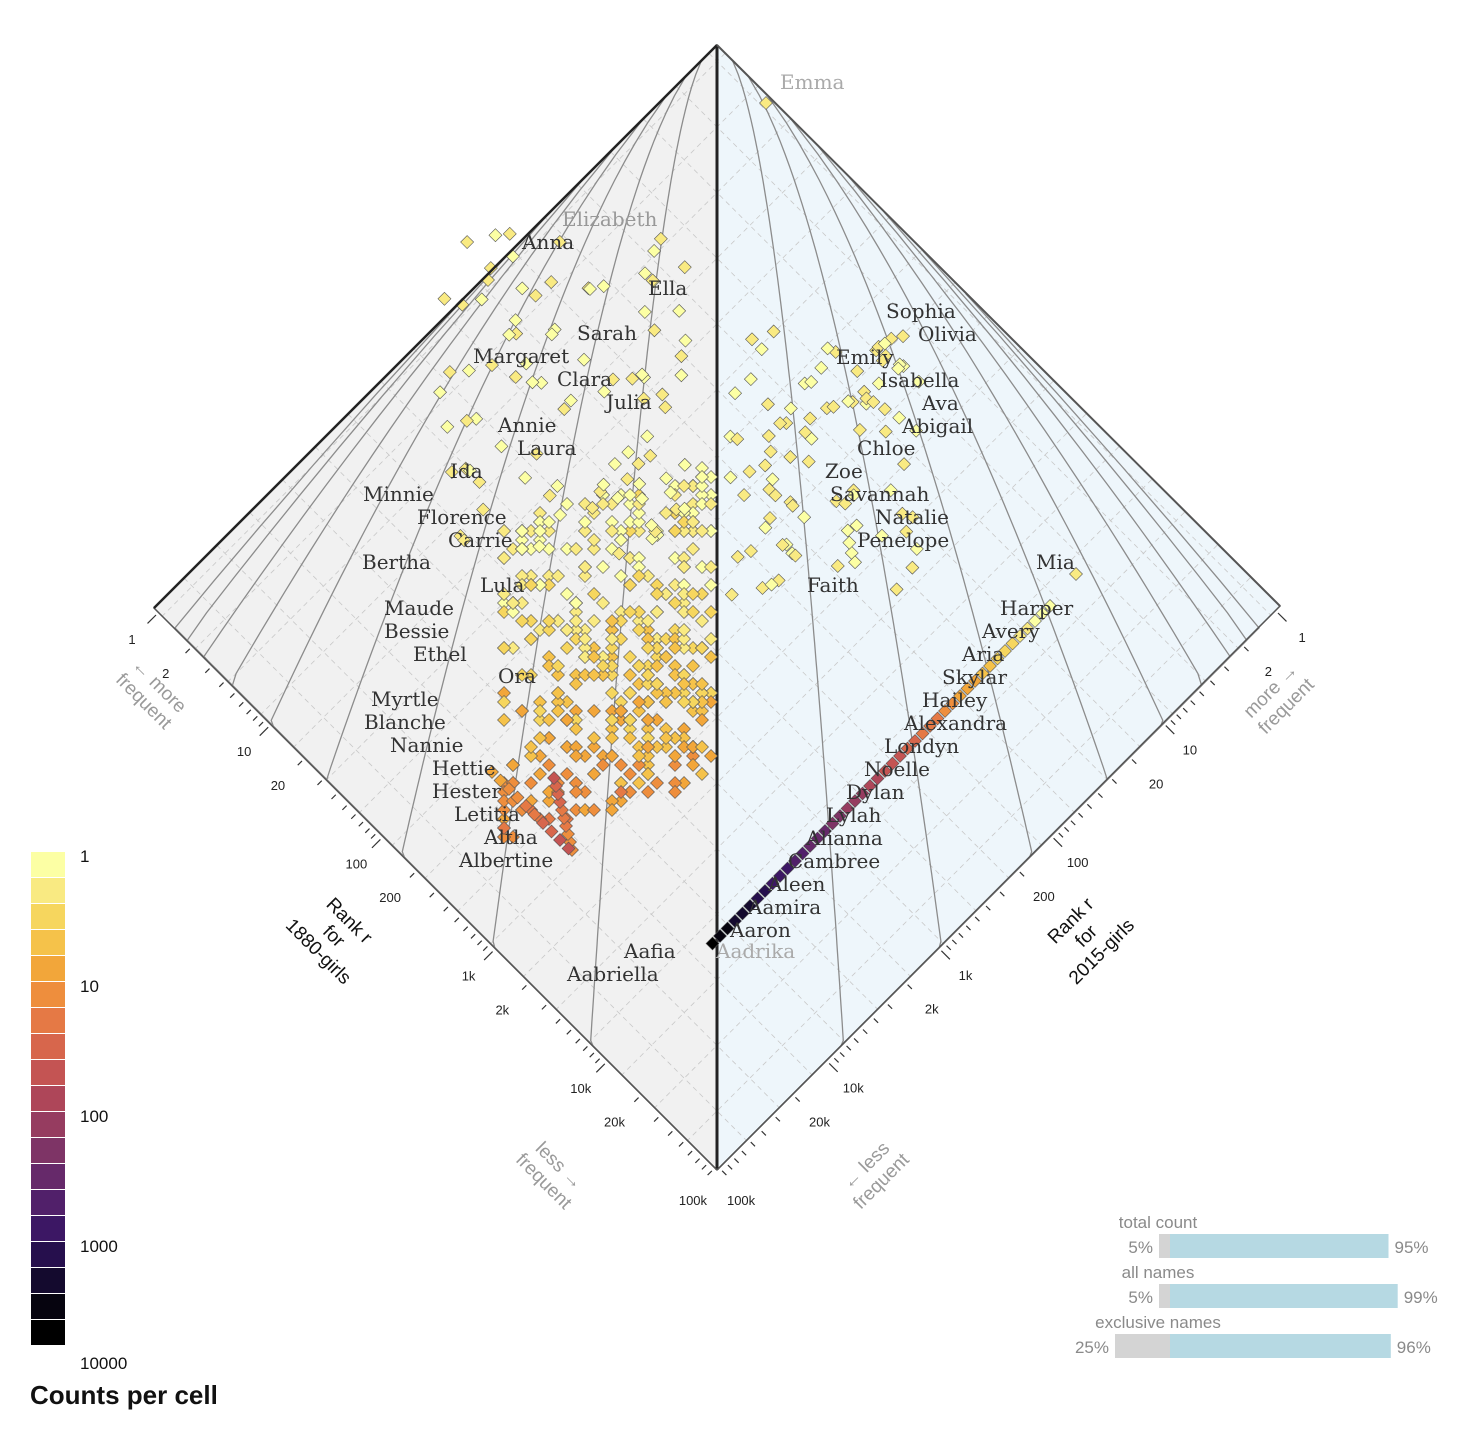  What do you see at coordinates (1158, 1322) in the screenshot?
I see `balance-label: exclusive names` at bounding box center [1158, 1322].